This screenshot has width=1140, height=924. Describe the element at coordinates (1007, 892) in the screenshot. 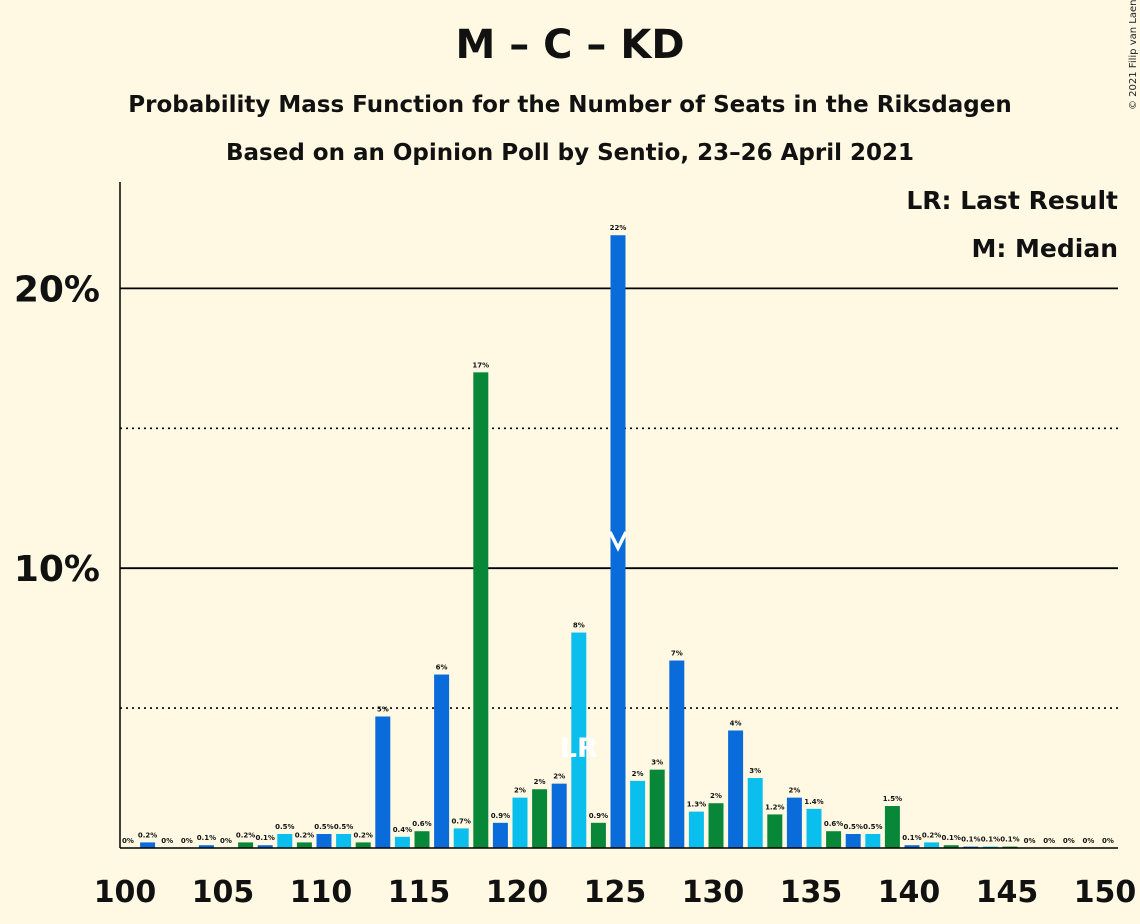

I see `x-tick-label: 145` at that location.